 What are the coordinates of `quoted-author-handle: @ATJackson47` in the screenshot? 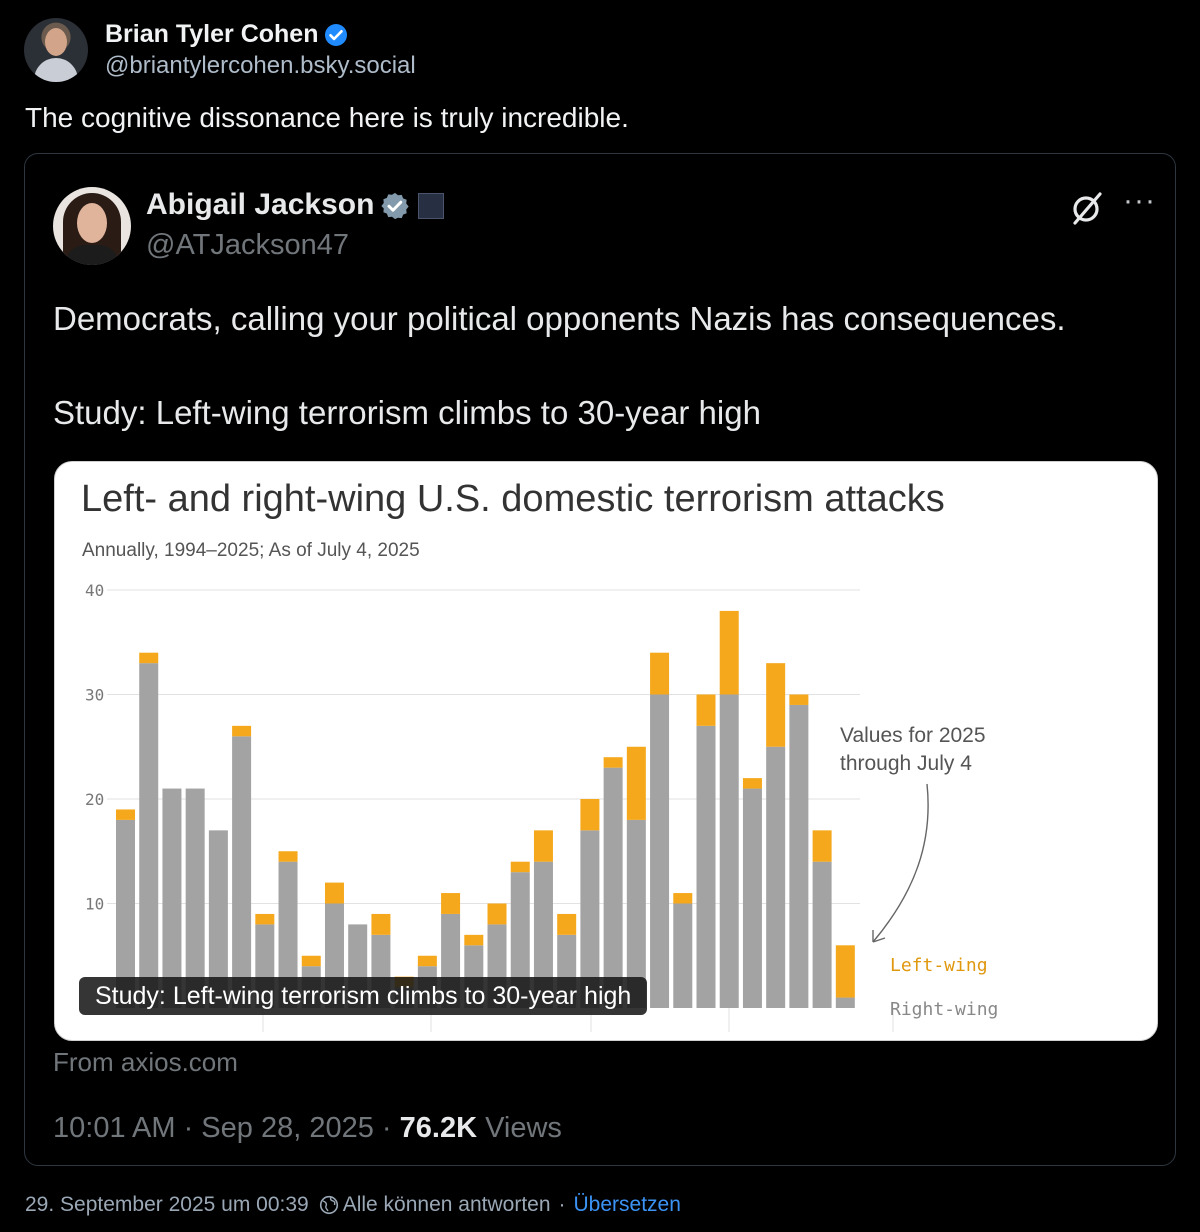 It's located at (247, 245).